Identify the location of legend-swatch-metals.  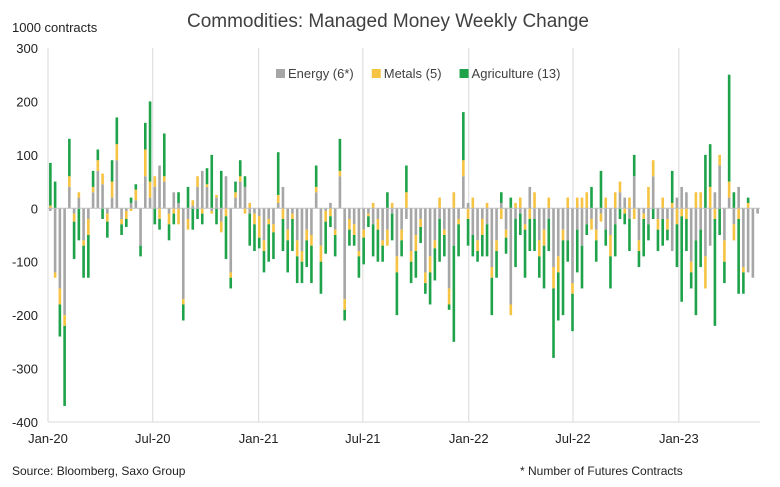
(376, 73).